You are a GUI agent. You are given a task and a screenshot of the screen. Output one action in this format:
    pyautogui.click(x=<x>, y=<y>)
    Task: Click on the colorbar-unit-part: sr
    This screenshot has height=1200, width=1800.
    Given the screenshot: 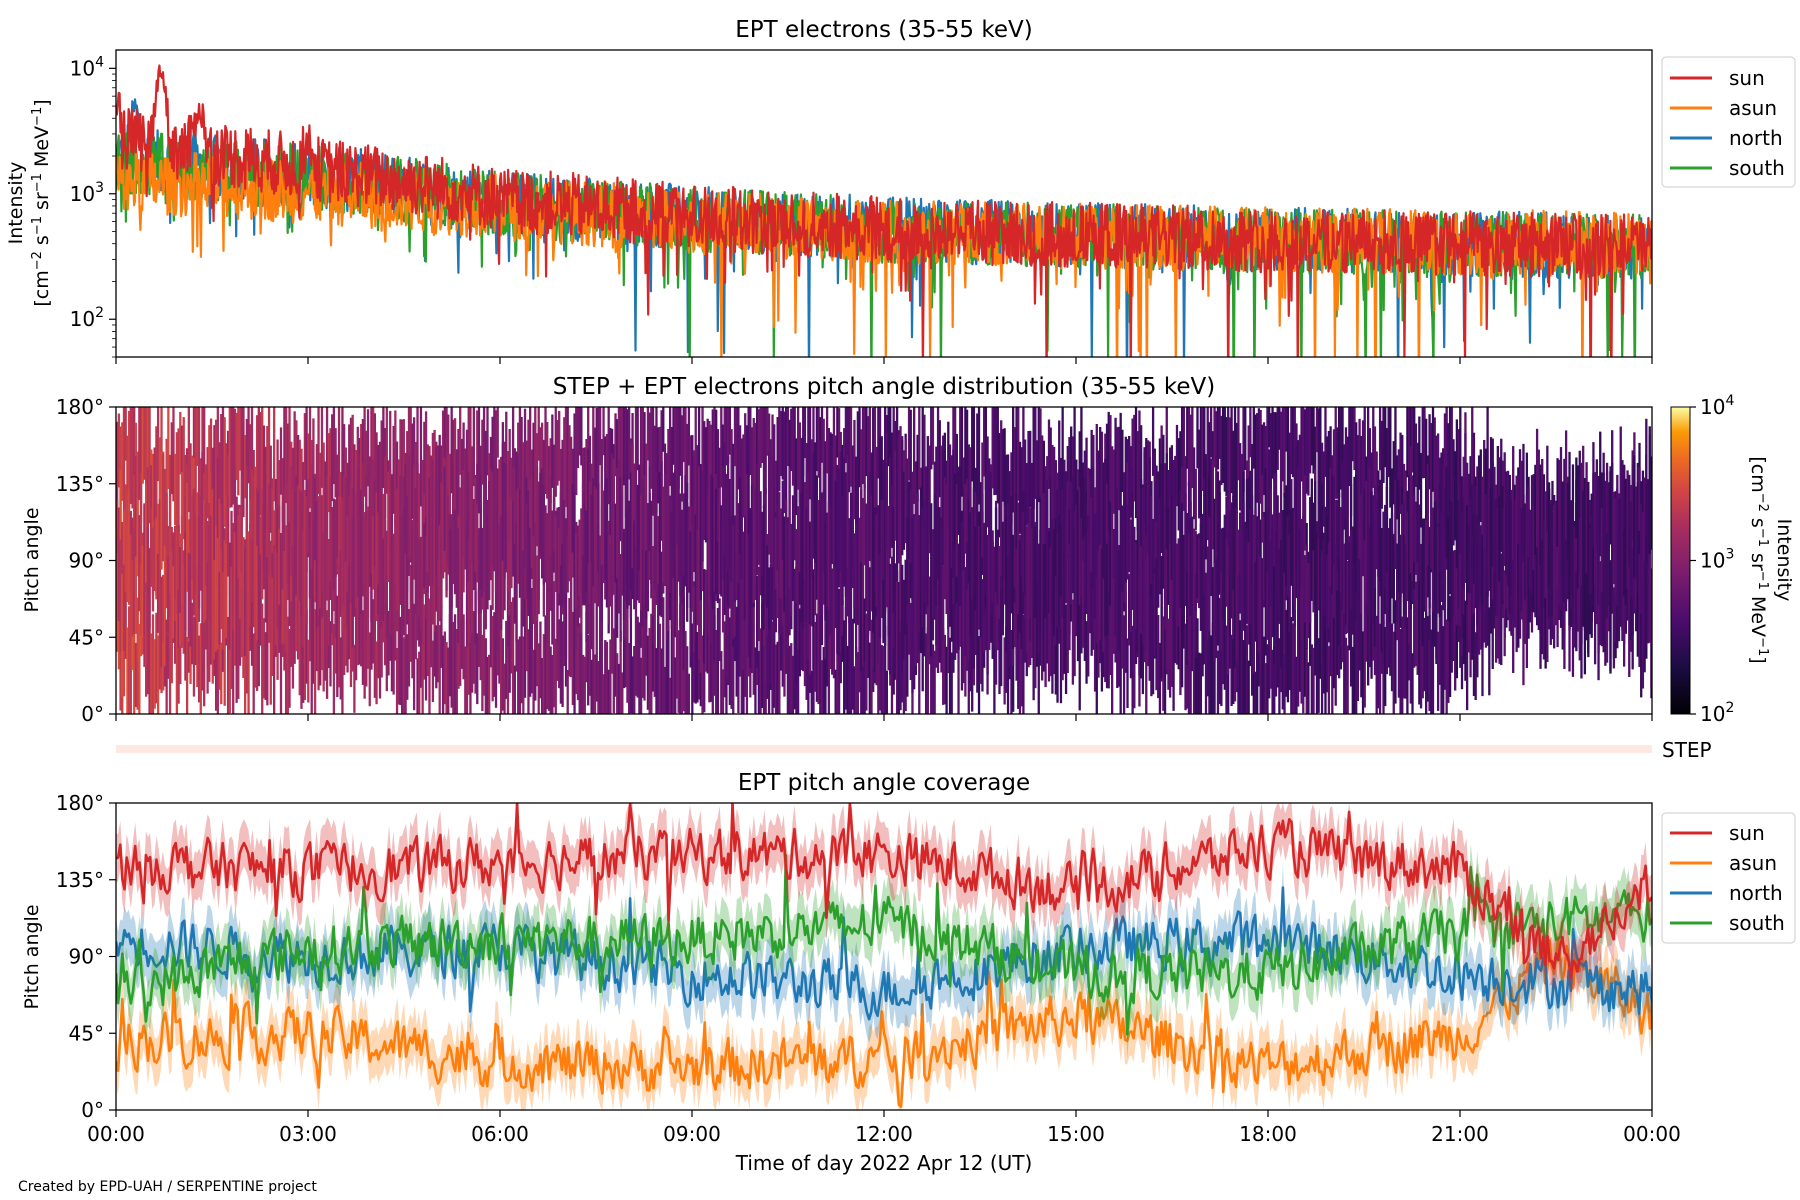 What is the action you would take?
    pyautogui.click(x=1758, y=559)
    